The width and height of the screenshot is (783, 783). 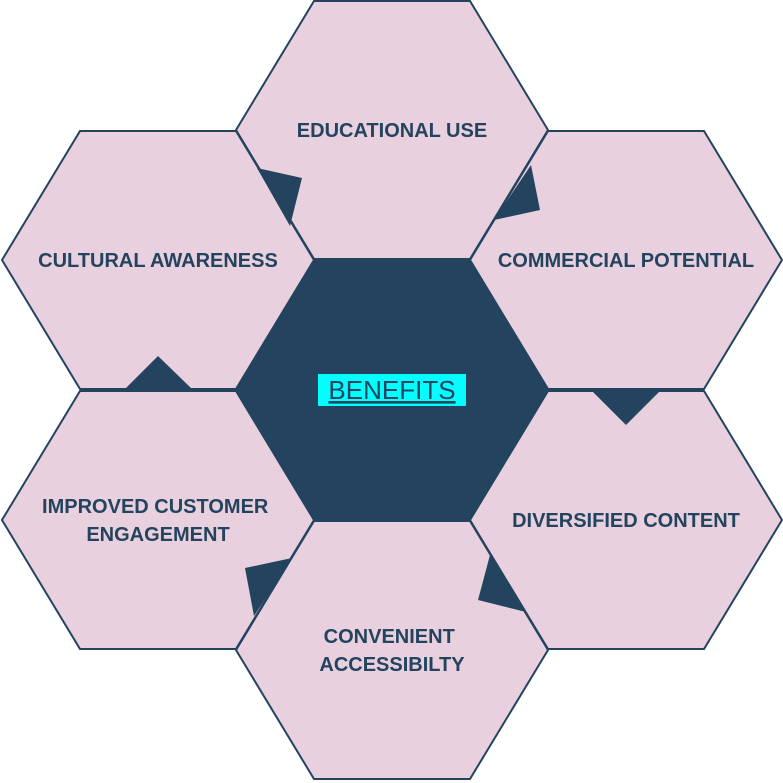 I want to click on hex-convenient-accessibility: CONVENIENT ACCESSIBILTY, so click(x=392, y=650).